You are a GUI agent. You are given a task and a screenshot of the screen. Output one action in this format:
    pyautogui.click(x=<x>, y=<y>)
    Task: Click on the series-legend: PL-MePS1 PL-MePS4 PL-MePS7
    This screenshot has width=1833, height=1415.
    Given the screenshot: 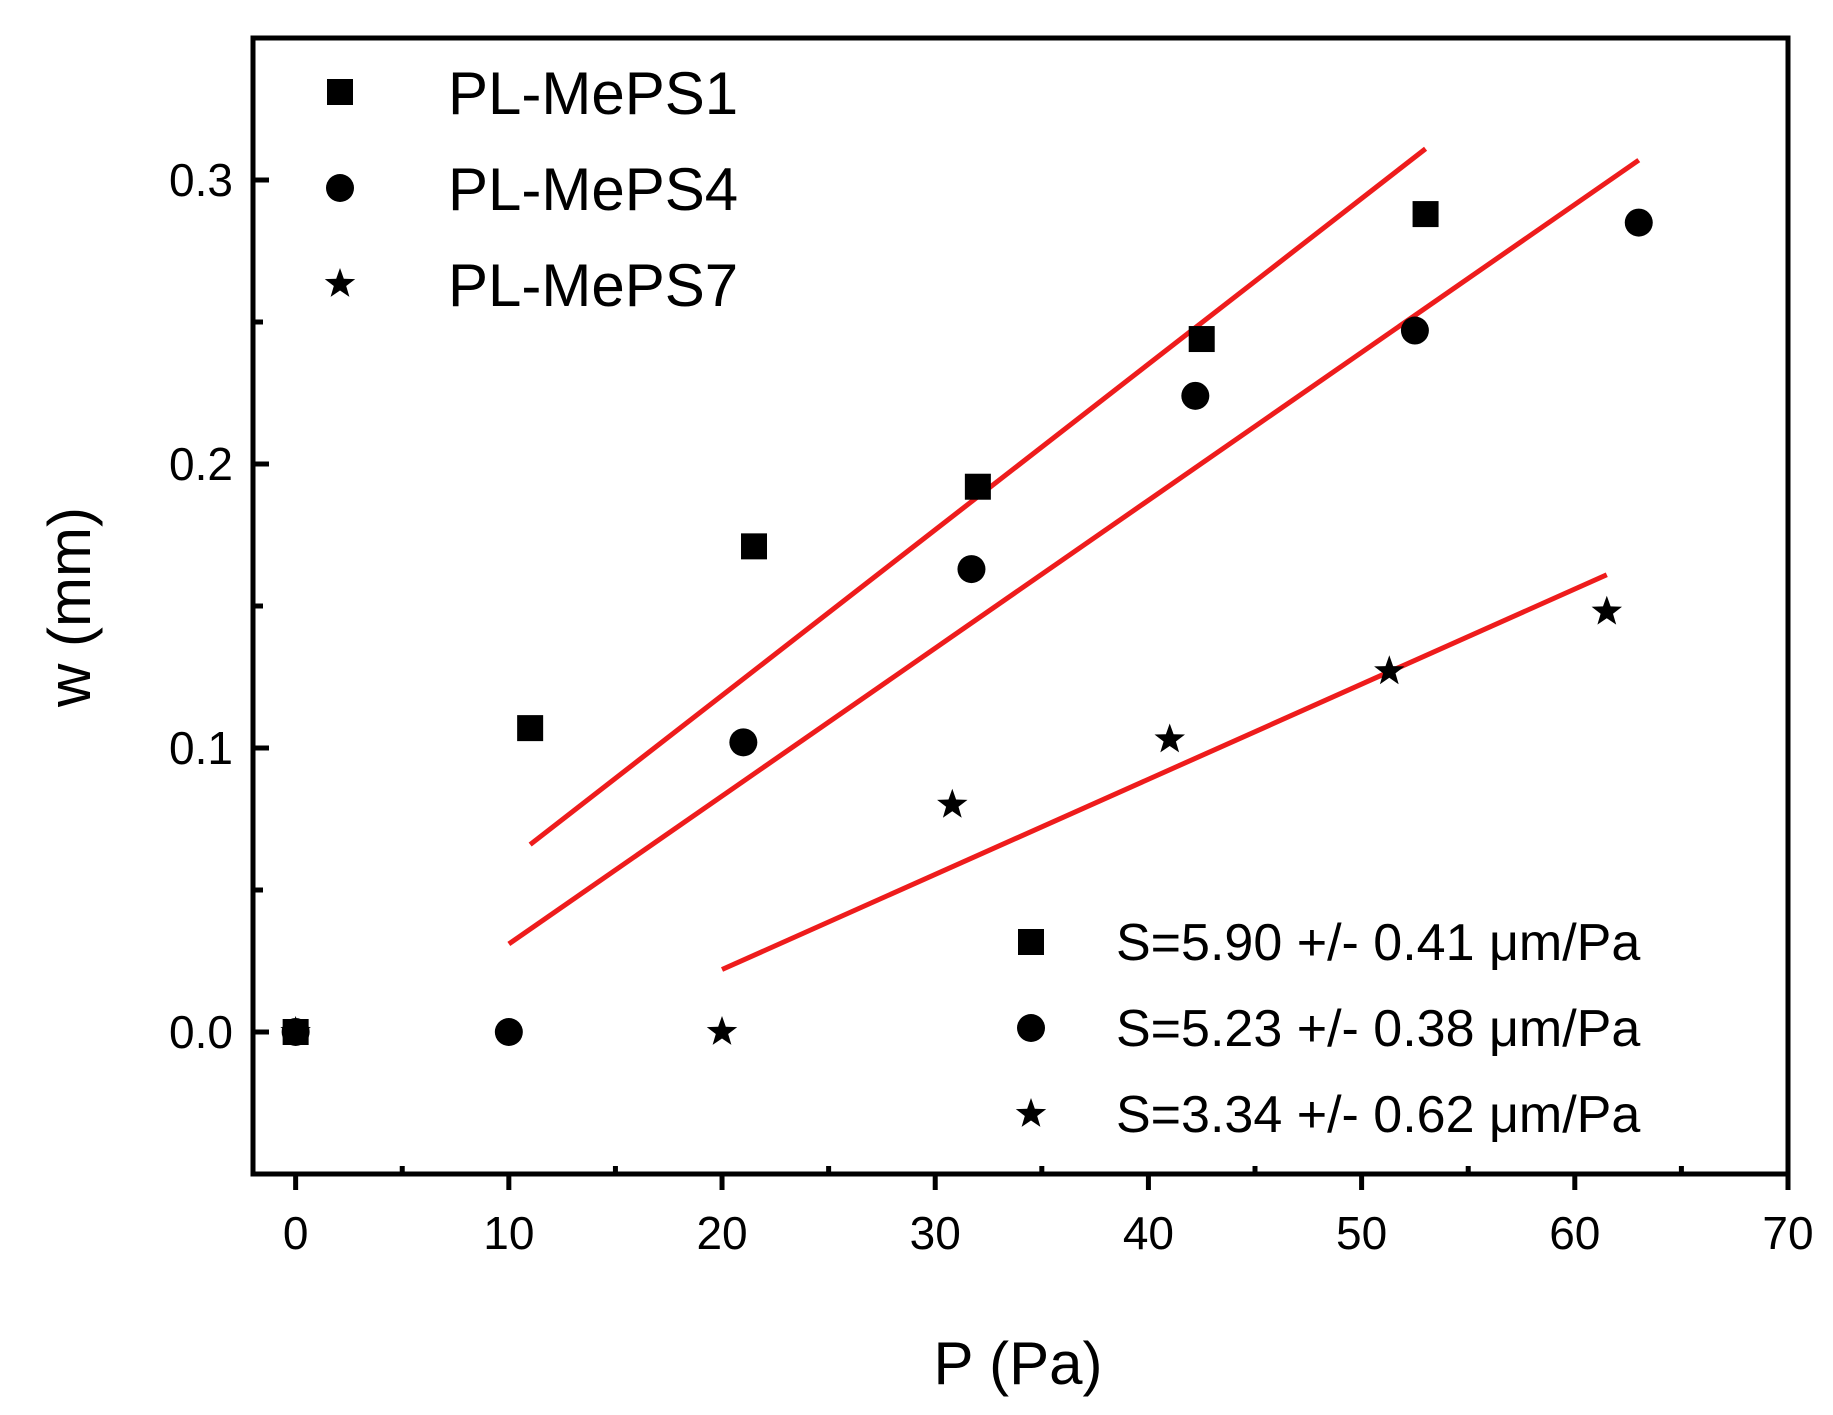 What is the action you would take?
    pyautogui.click(x=531, y=189)
    